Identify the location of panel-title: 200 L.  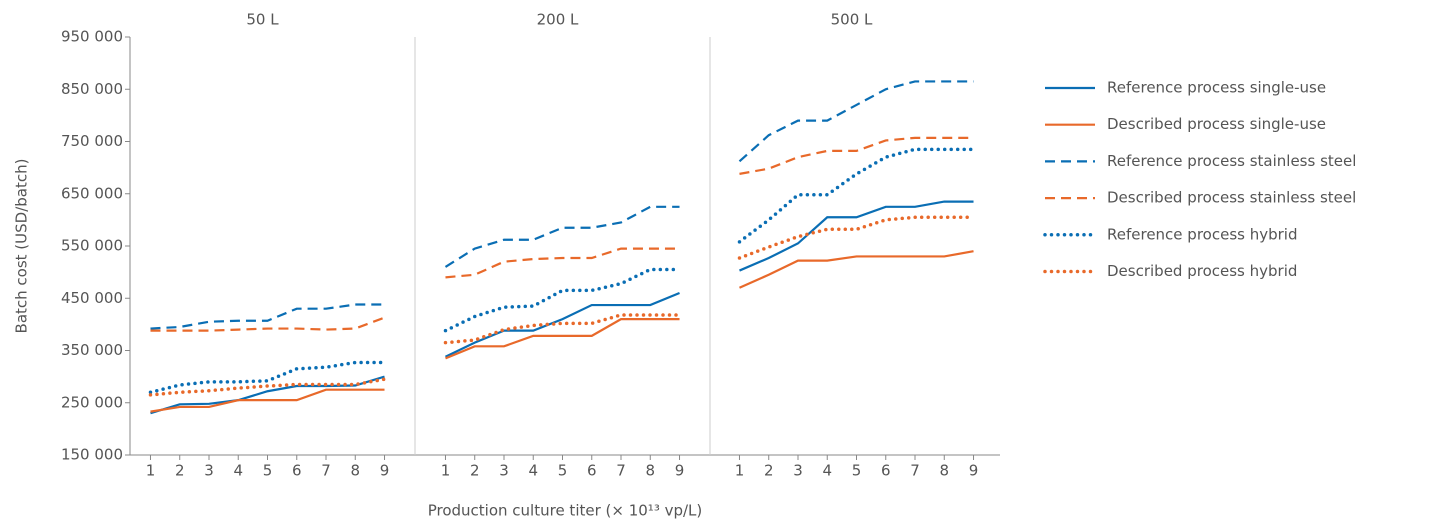
(558, 20).